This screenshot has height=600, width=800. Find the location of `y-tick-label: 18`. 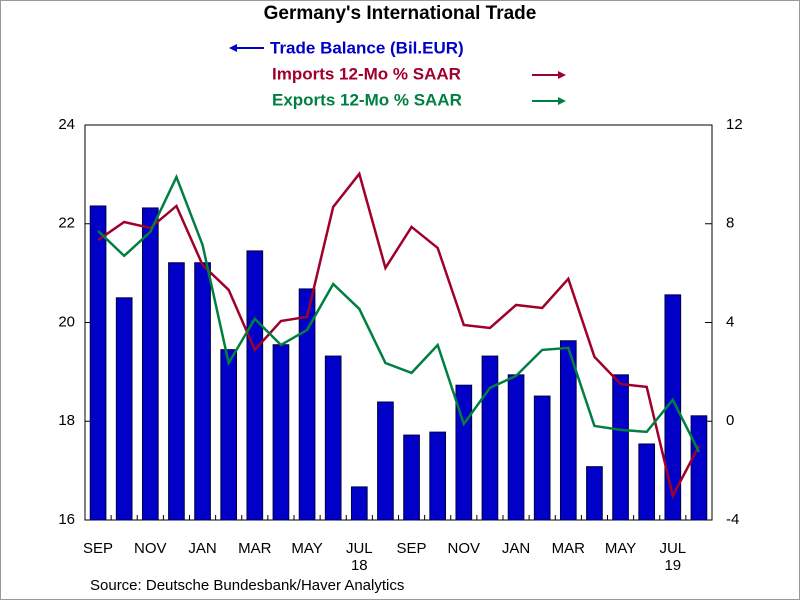

y-tick-label: 18 is located at coordinates (66, 420).